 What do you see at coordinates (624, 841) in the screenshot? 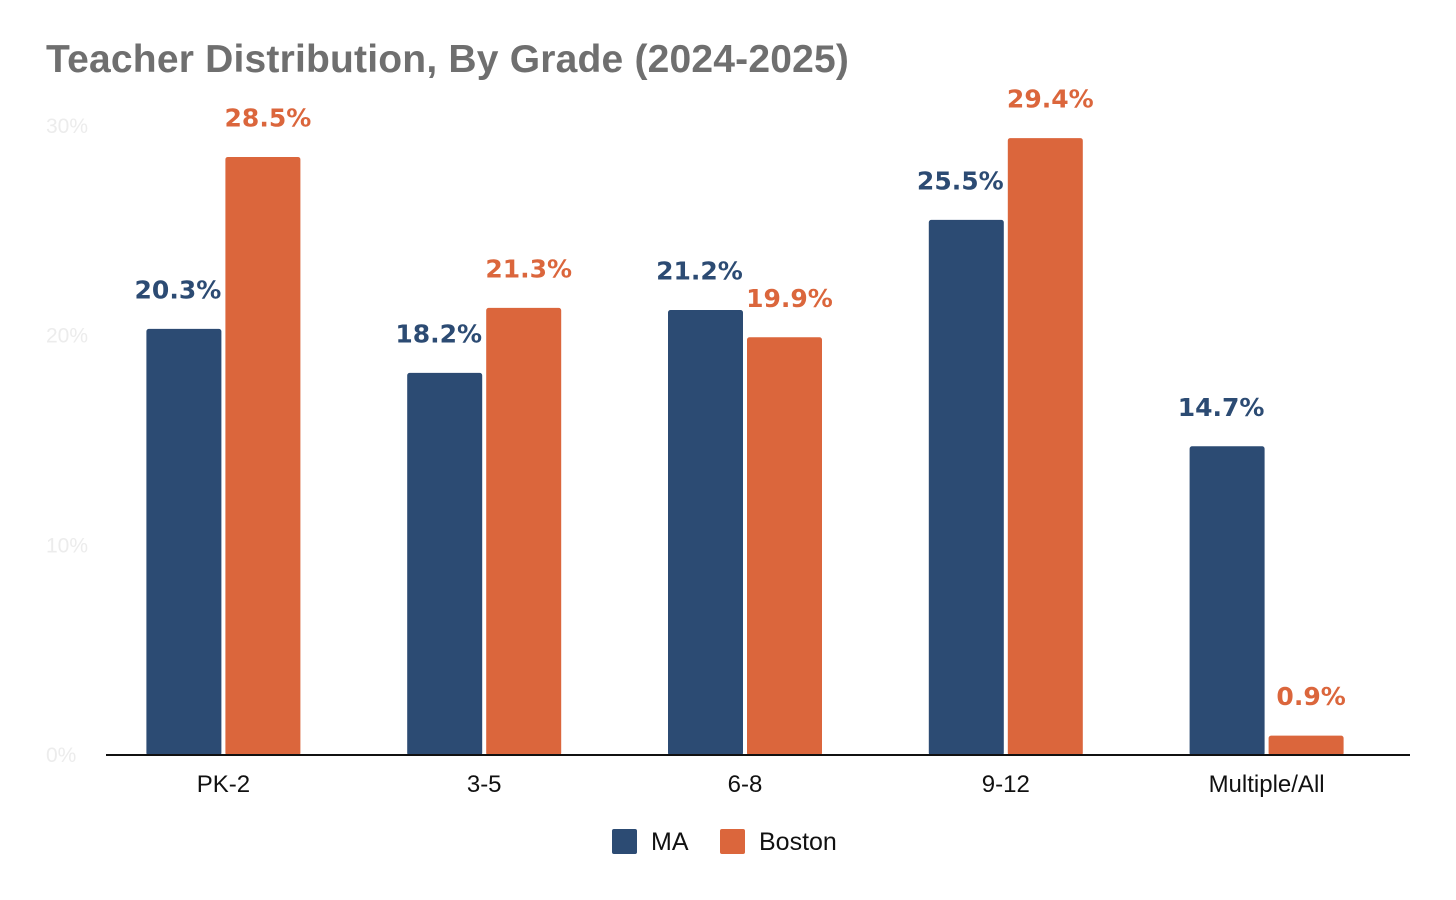
I see `legend-swatch-ma` at bounding box center [624, 841].